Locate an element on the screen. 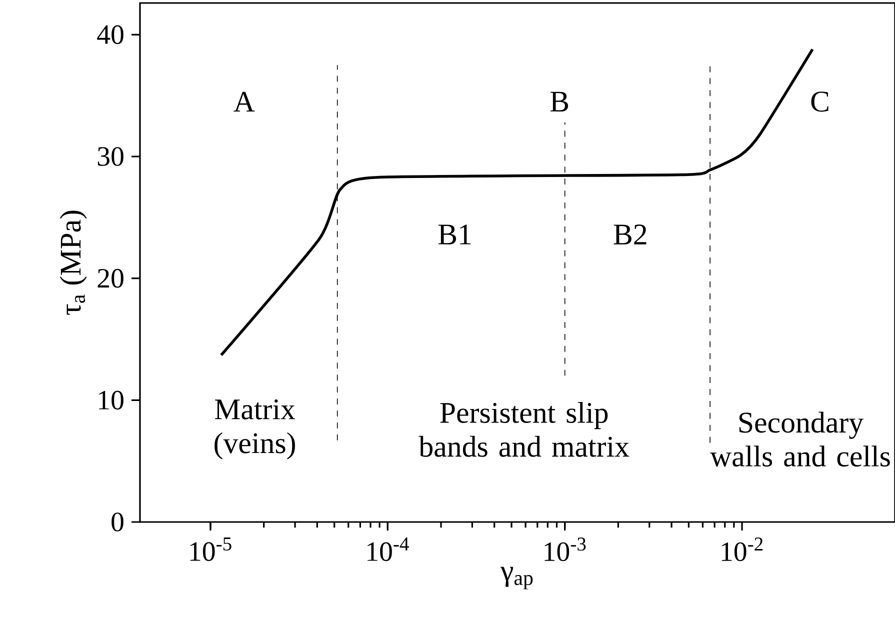 This screenshot has width=895, height=640. x-tick-label: 10$^{-3}$ is located at coordinates (565, 550).